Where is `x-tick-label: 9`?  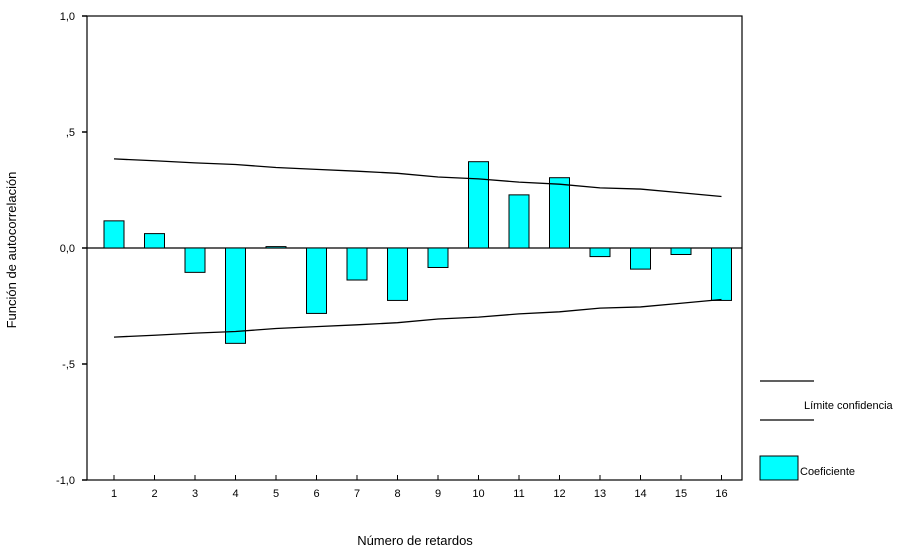
x-tick-label: 9 is located at coordinates (438, 494).